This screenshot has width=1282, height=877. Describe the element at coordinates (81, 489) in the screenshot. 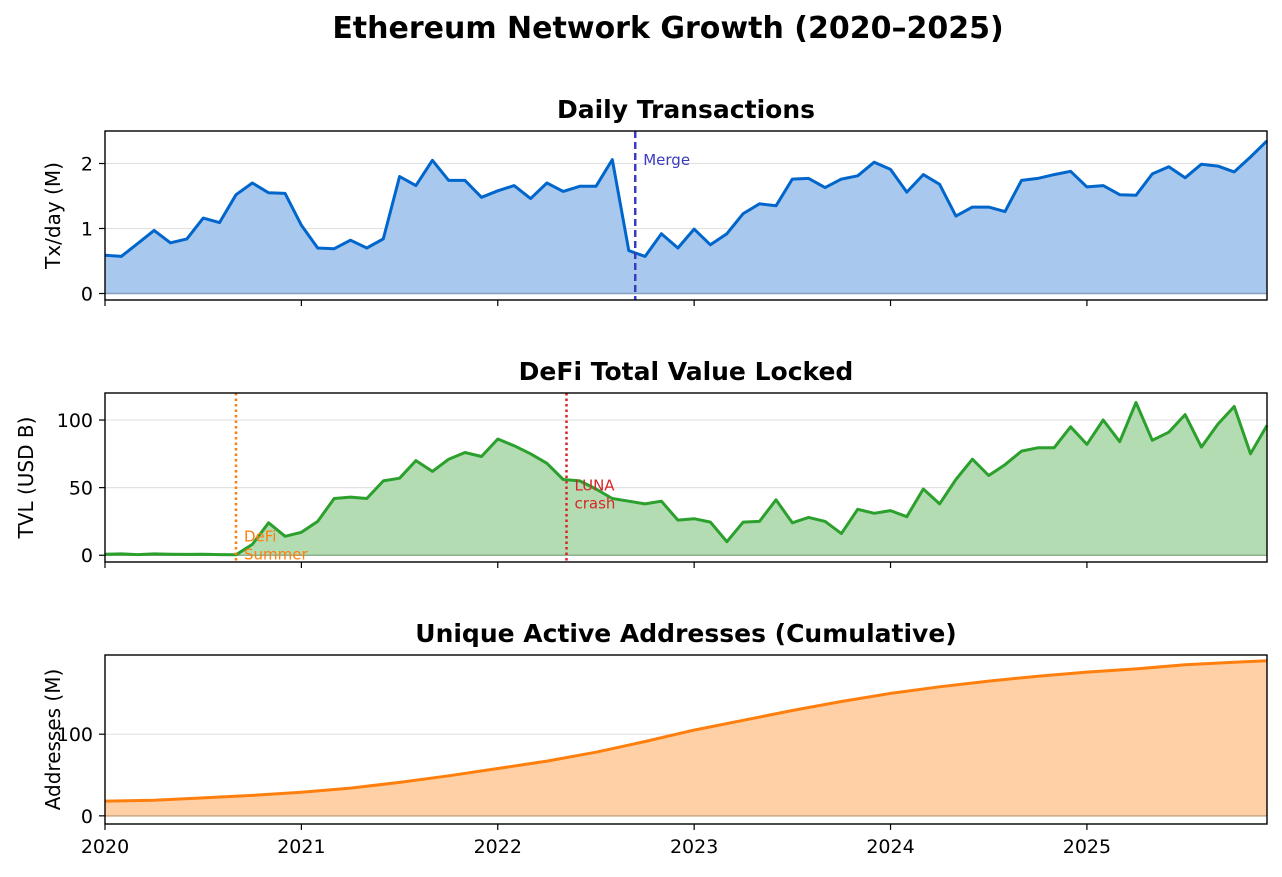

I see `y-tick-label: 50` at that location.